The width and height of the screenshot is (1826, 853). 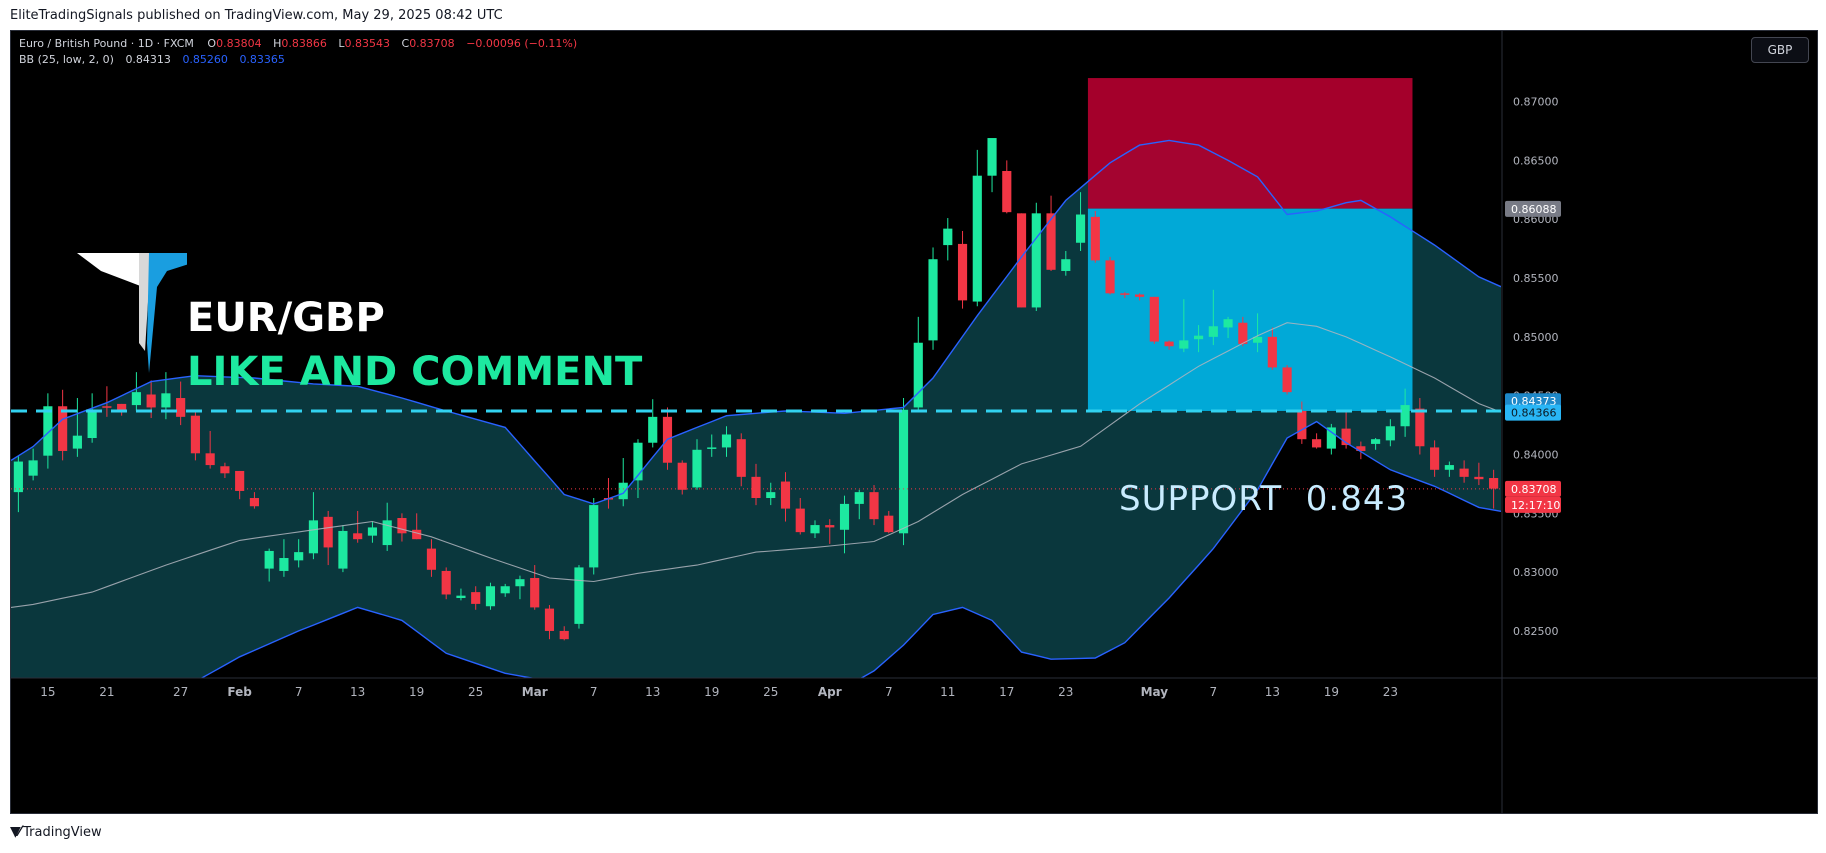 I want to click on open-label: O, so click(x=212, y=43).